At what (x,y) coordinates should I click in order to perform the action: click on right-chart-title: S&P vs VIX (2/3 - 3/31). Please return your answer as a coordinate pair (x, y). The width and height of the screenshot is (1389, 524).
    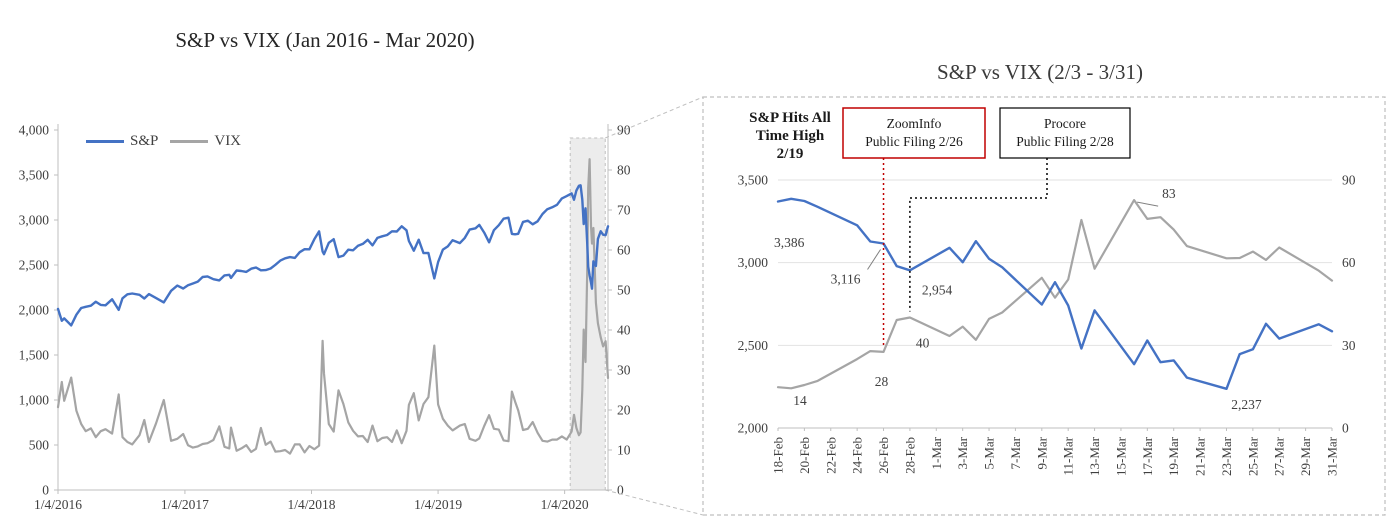
    Looking at the image, I should click on (1040, 72).